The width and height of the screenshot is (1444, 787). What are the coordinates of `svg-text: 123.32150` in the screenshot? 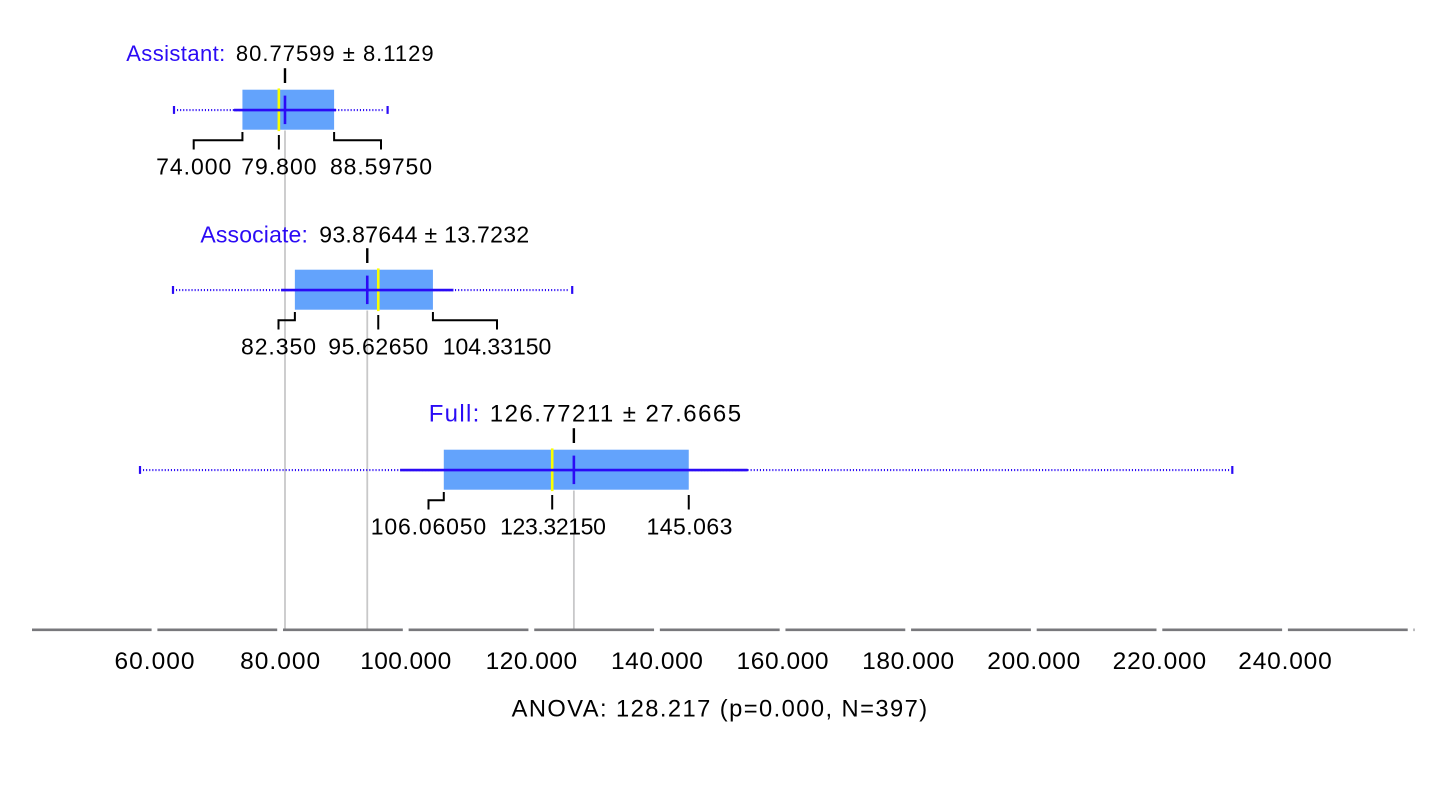 It's located at (553, 527).